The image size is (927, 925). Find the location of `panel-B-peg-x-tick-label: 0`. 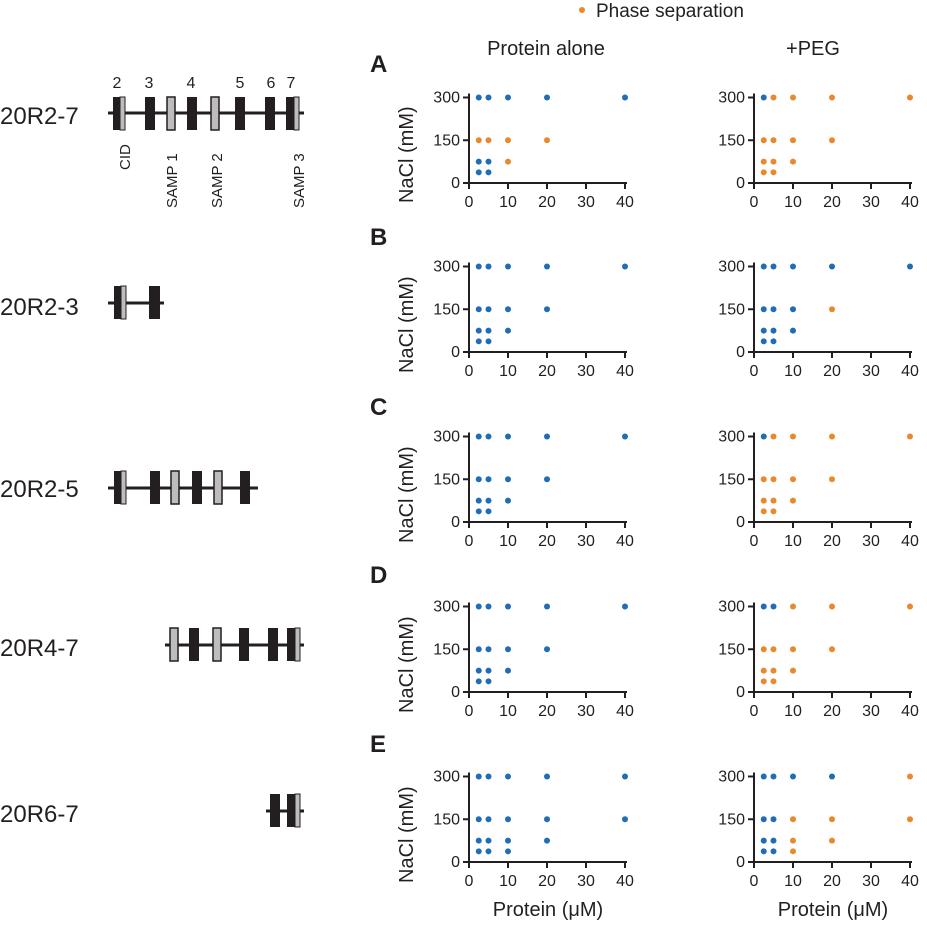

panel-B-peg-x-tick-label: 0 is located at coordinates (754, 371).